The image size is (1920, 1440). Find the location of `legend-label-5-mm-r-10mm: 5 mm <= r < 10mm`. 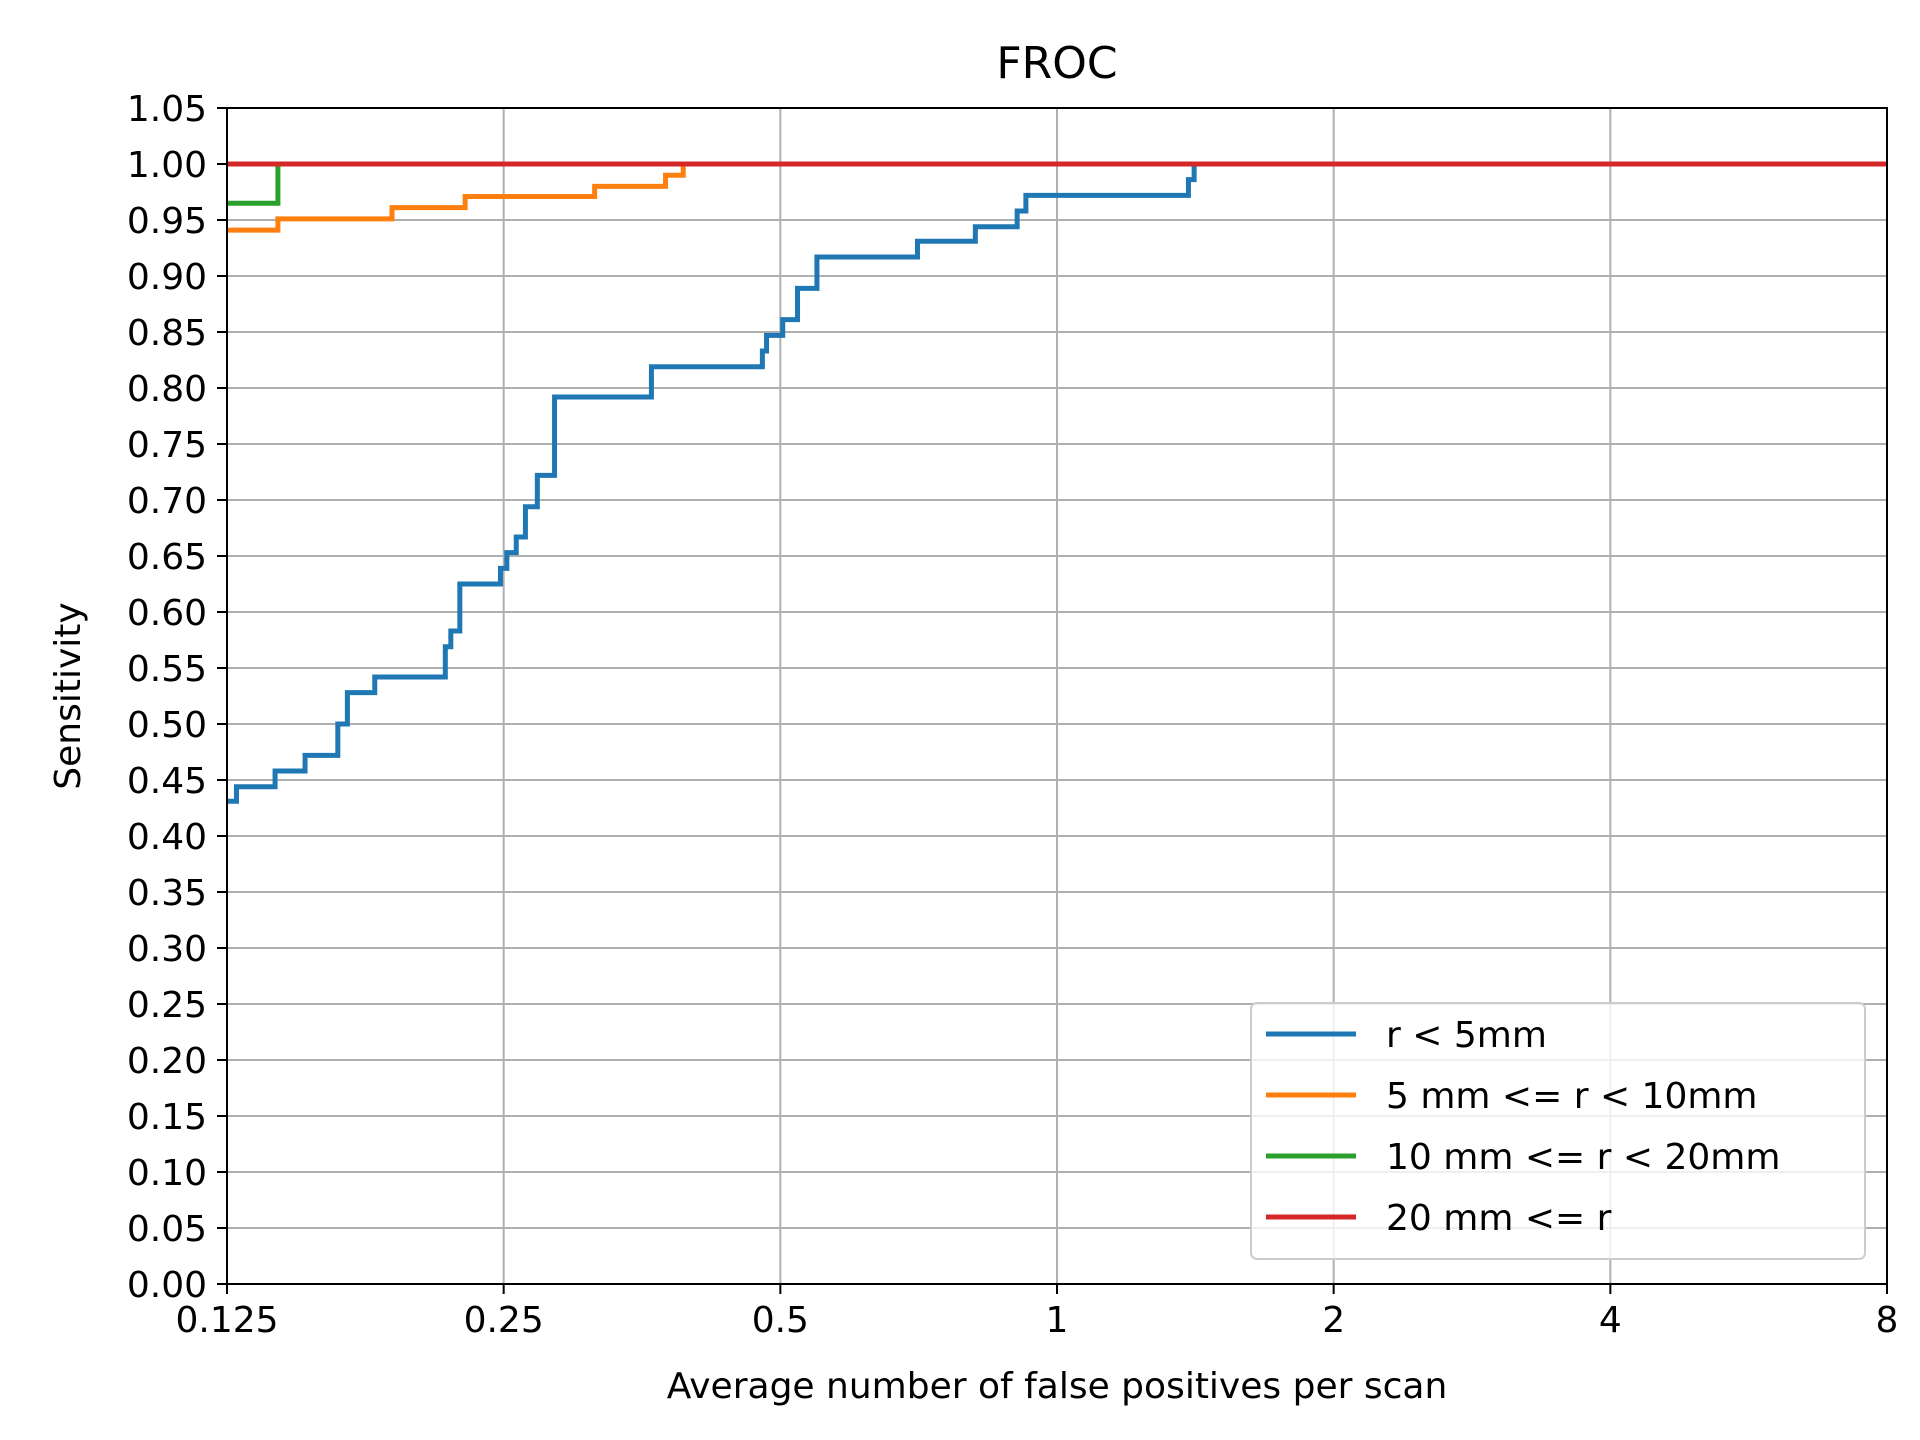

legend-label-5-mm-r-10mm: 5 mm <= r < 10mm is located at coordinates (1572, 1096).